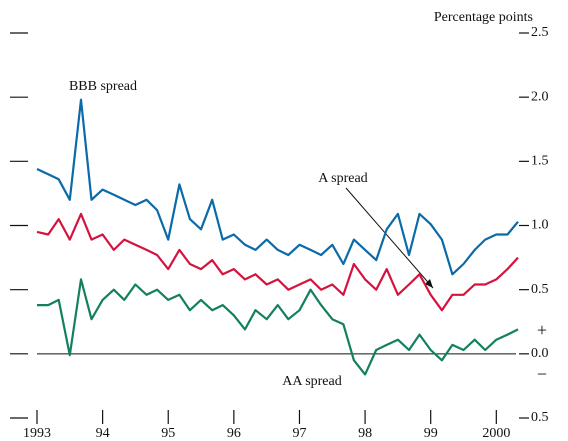  Describe the element at coordinates (542, 374) in the screenshot. I see `sign-label: −` at that location.